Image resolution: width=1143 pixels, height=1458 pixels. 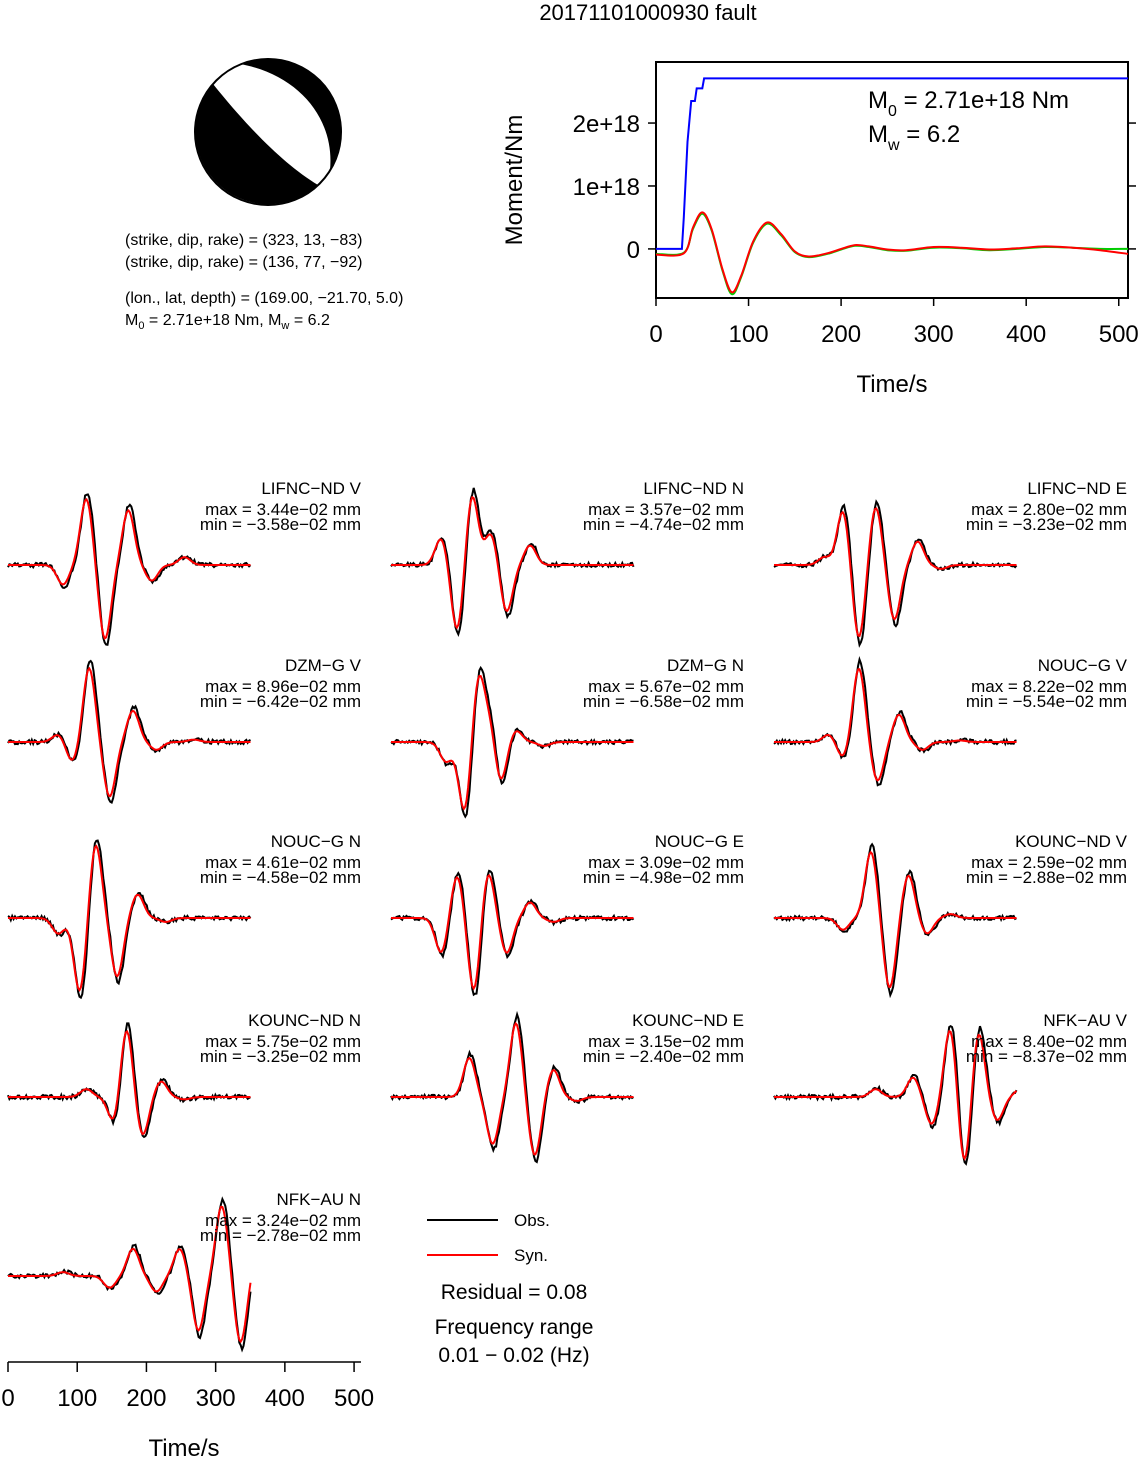 I want to click on waveform-x-label: Time/s, so click(x=183, y=1446).